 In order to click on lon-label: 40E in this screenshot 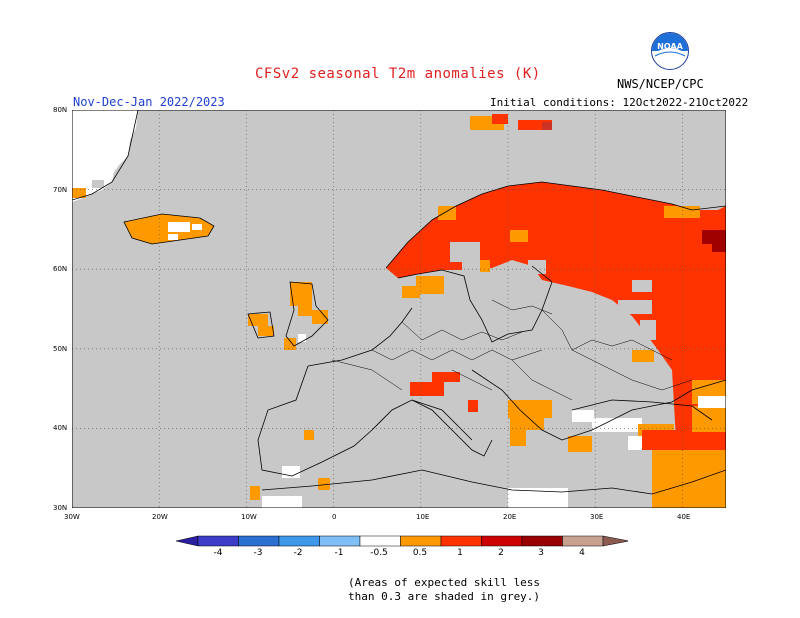, I will do `click(684, 517)`.